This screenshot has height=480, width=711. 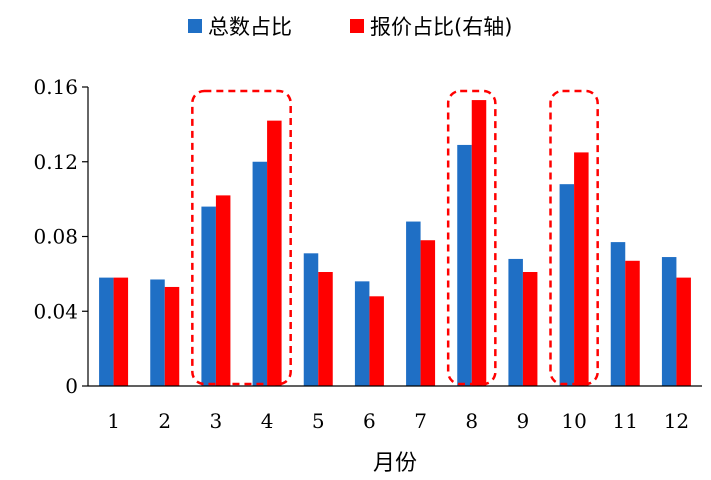 I want to click on x-tick-label: 11, so click(x=625, y=421).